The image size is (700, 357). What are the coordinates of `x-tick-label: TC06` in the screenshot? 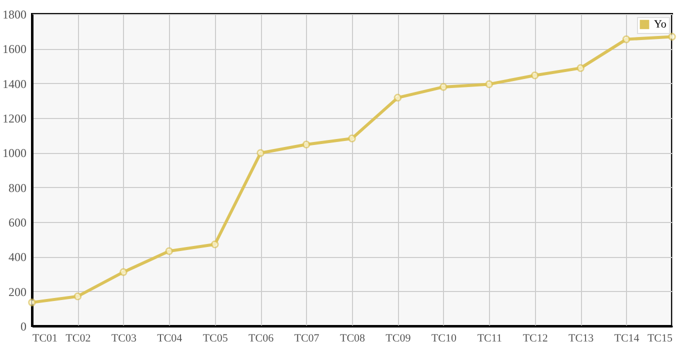 It's located at (261, 338).